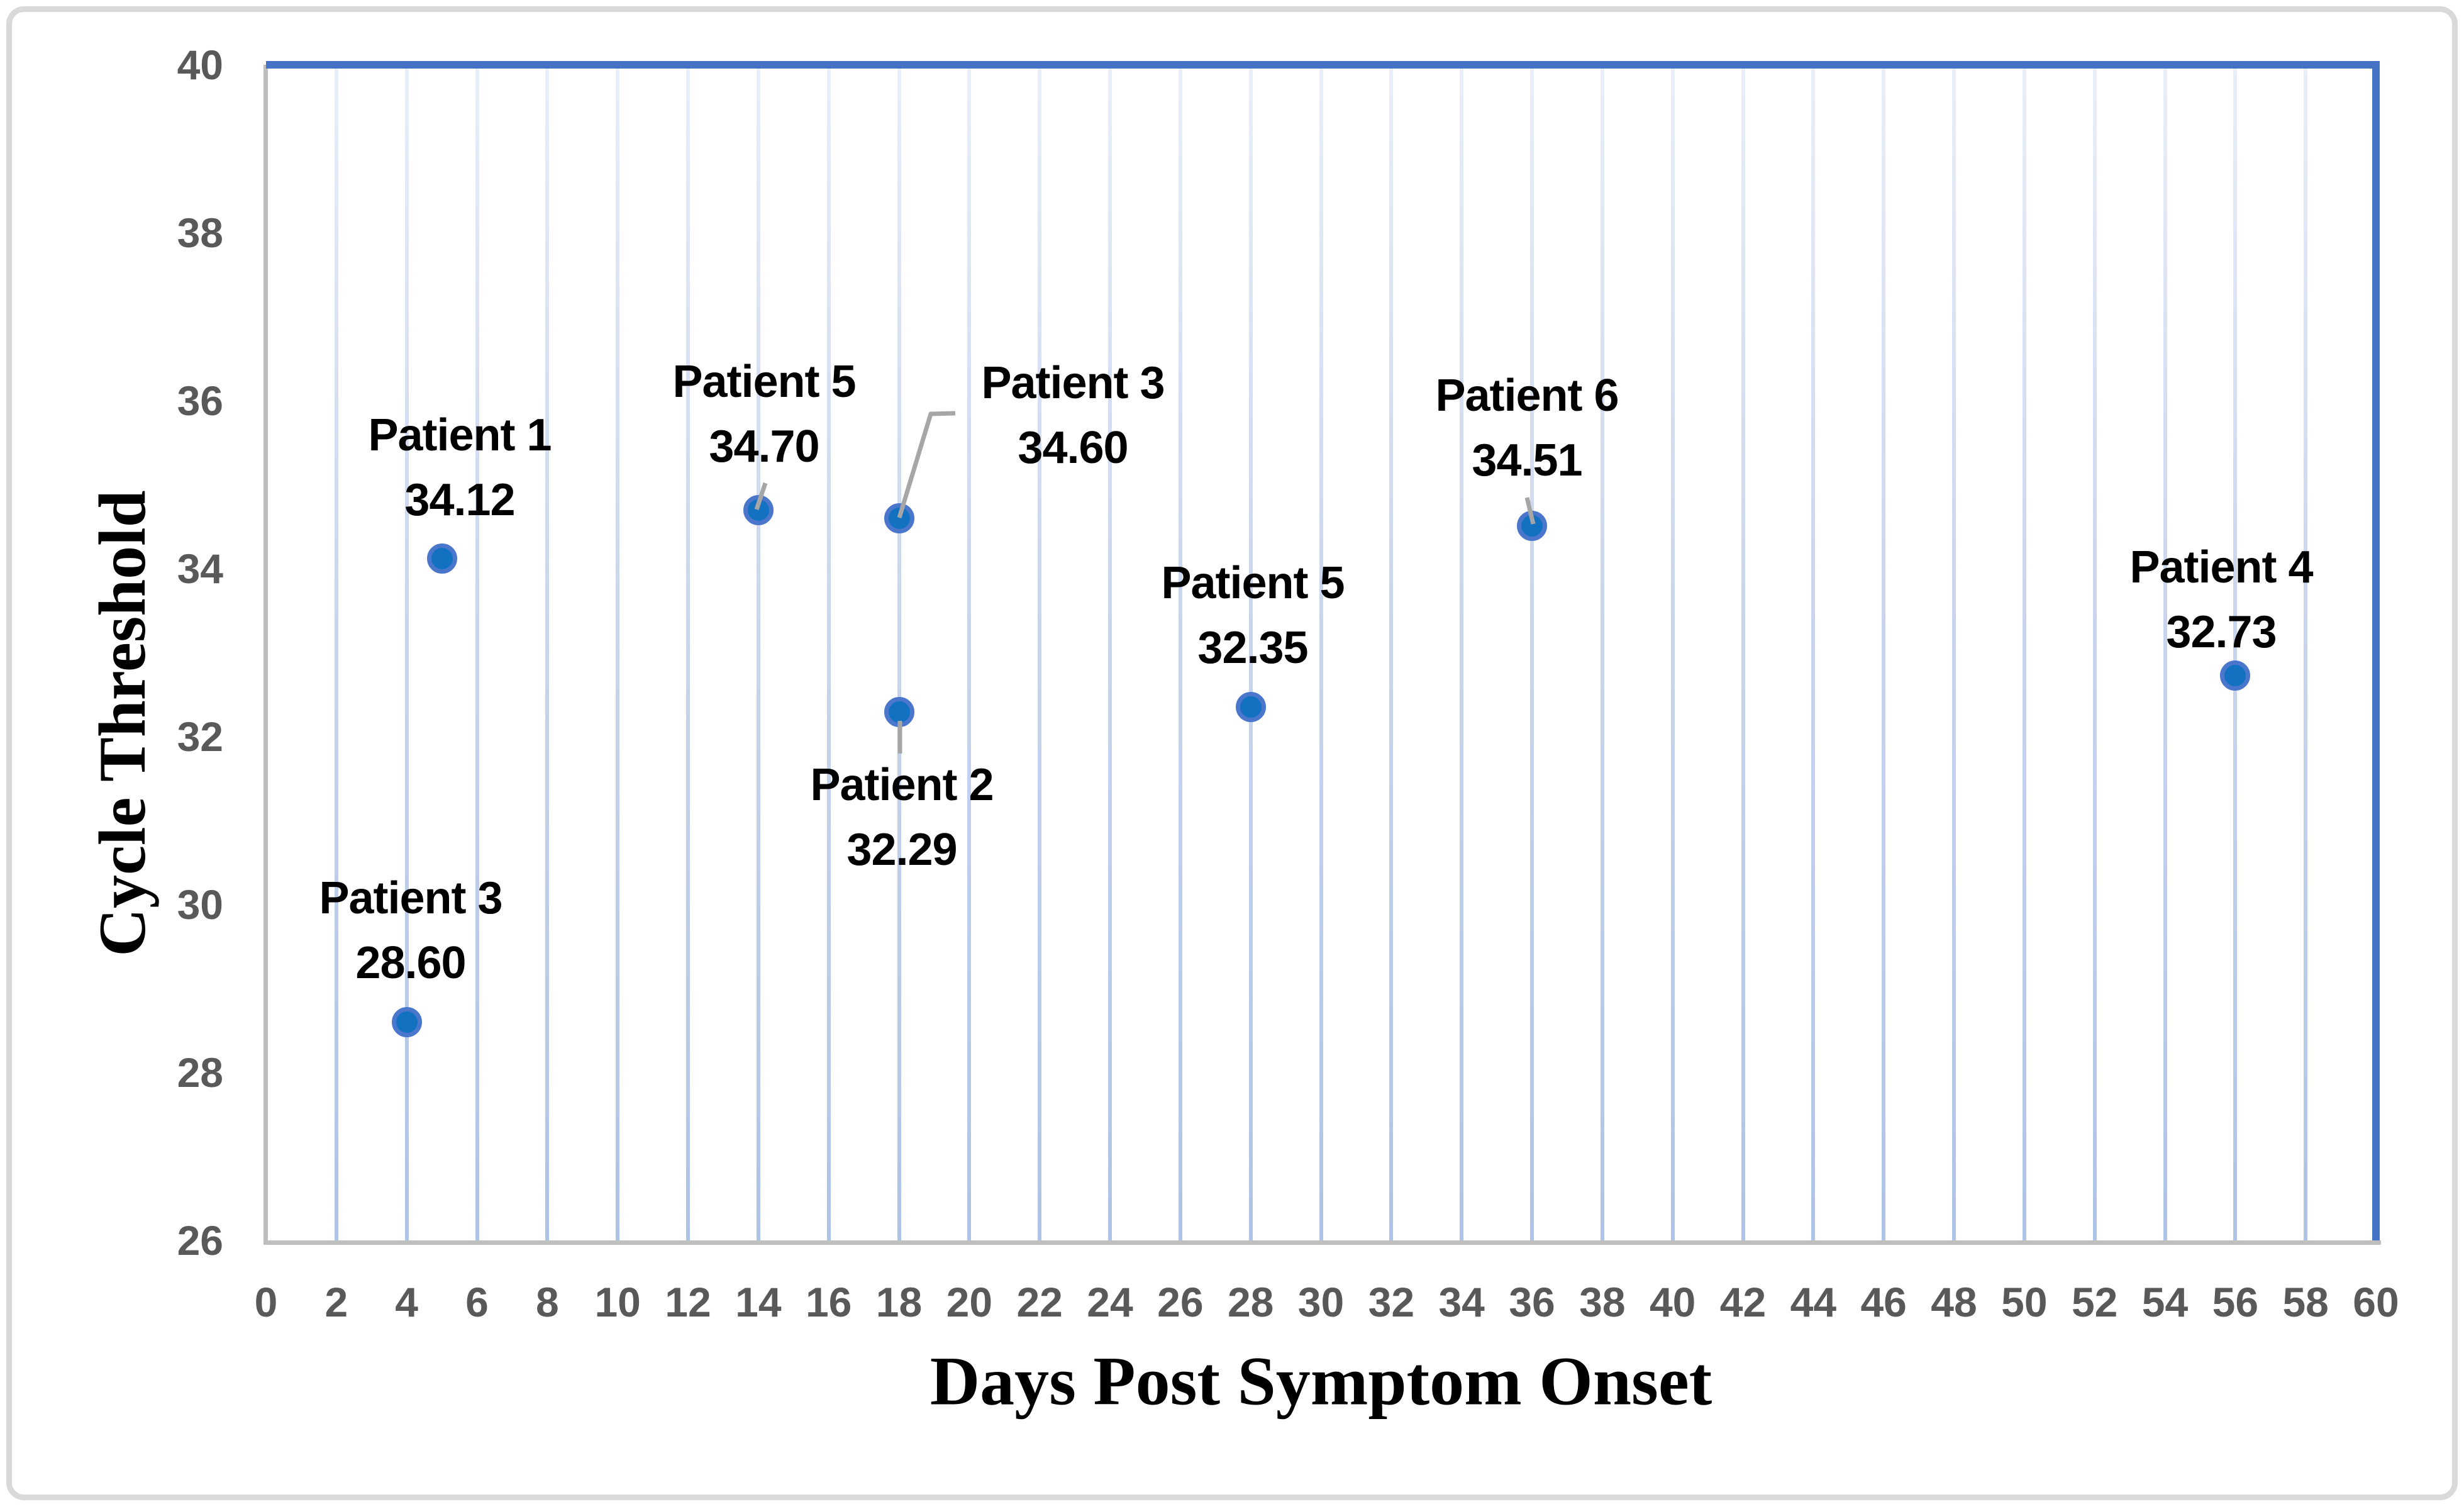  What do you see at coordinates (1073, 448) in the screenshot?
I see `data-label-value: 34.60` at bounding box center [1073, 448].